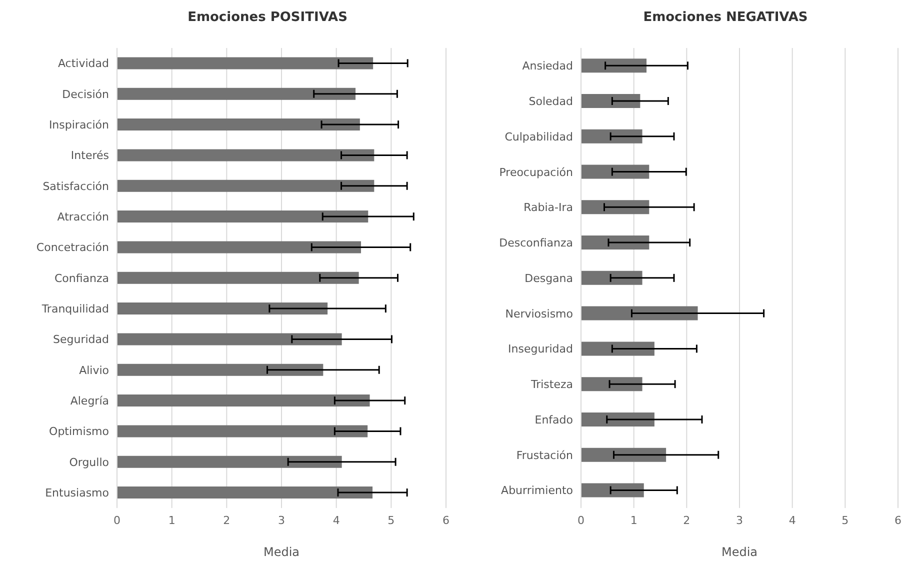 The width and height of the screenshot is (905, 584). Describe the element at coordinates (94, 370) in the screenshot. I see `y-tick-label: Alivio` at that location.